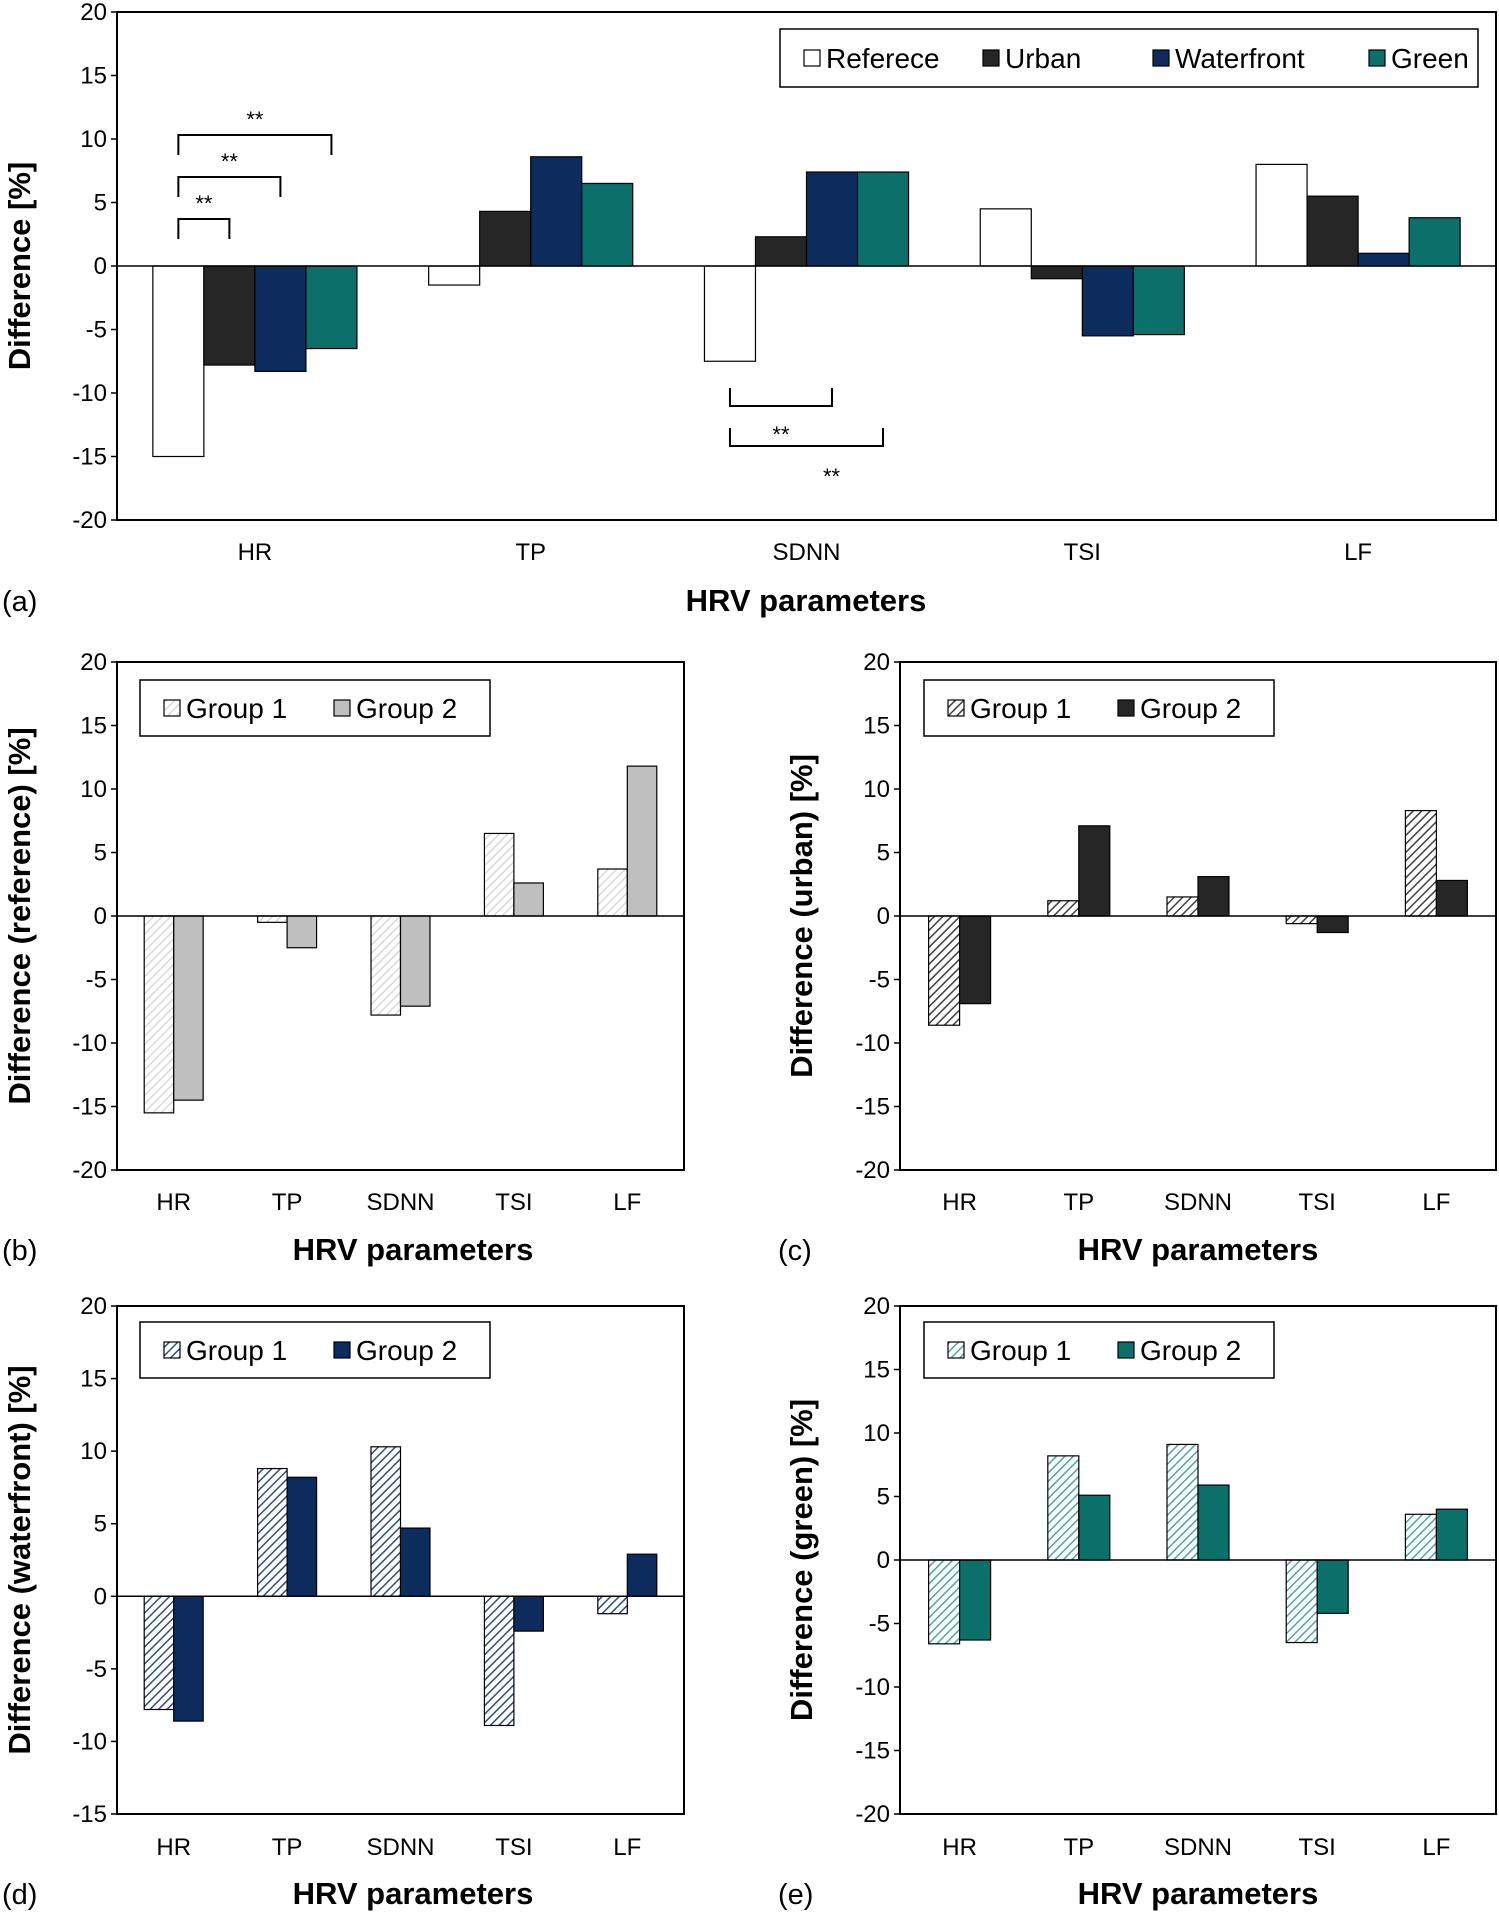  I want to click on bar-lf-urban, so click(1332, 231).